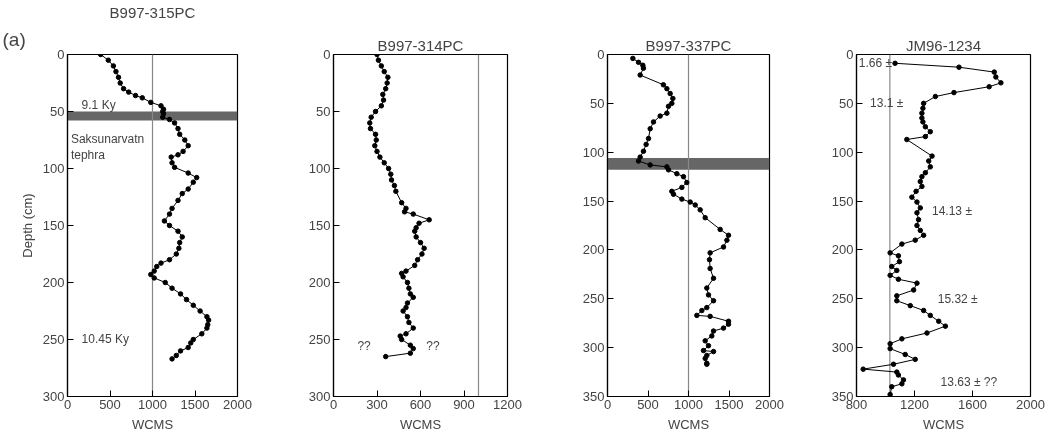  I want to click on x-tick-label: 600, so click(420, 404).